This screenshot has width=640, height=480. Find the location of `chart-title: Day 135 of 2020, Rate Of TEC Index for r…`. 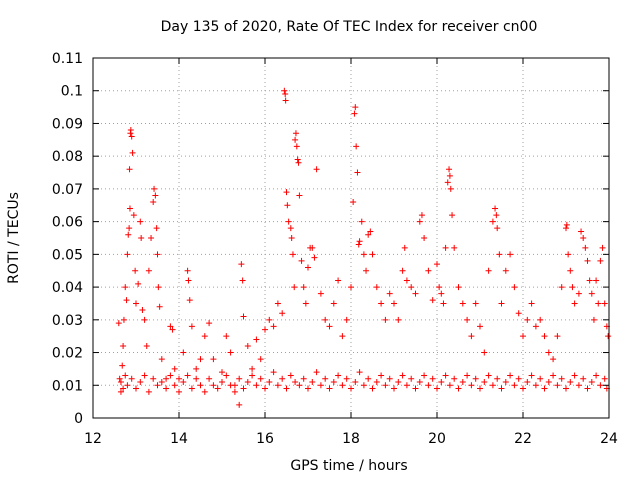

chart-title: Day 135 of 2020, Rate Of TEC Index for r… is located at coordinates (349, 27).